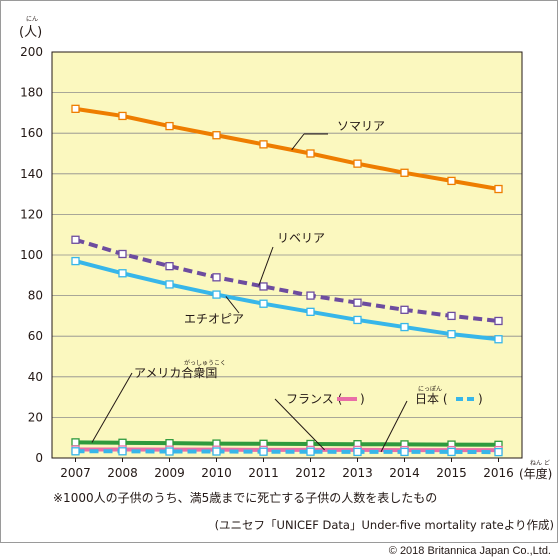 The image size is (560, 560). Describe the element at coordinates (31, 93) in the screenshot. I see `y-tick-label: 180` at that location.